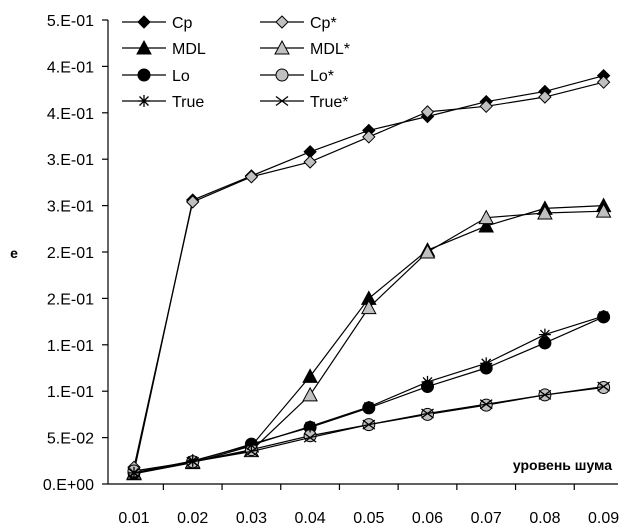 This screenshot has width=623, height=529. Describe the element at coordinates (603, 518) in the screenshot. I see `x-tick-label: 0.09` at that location.